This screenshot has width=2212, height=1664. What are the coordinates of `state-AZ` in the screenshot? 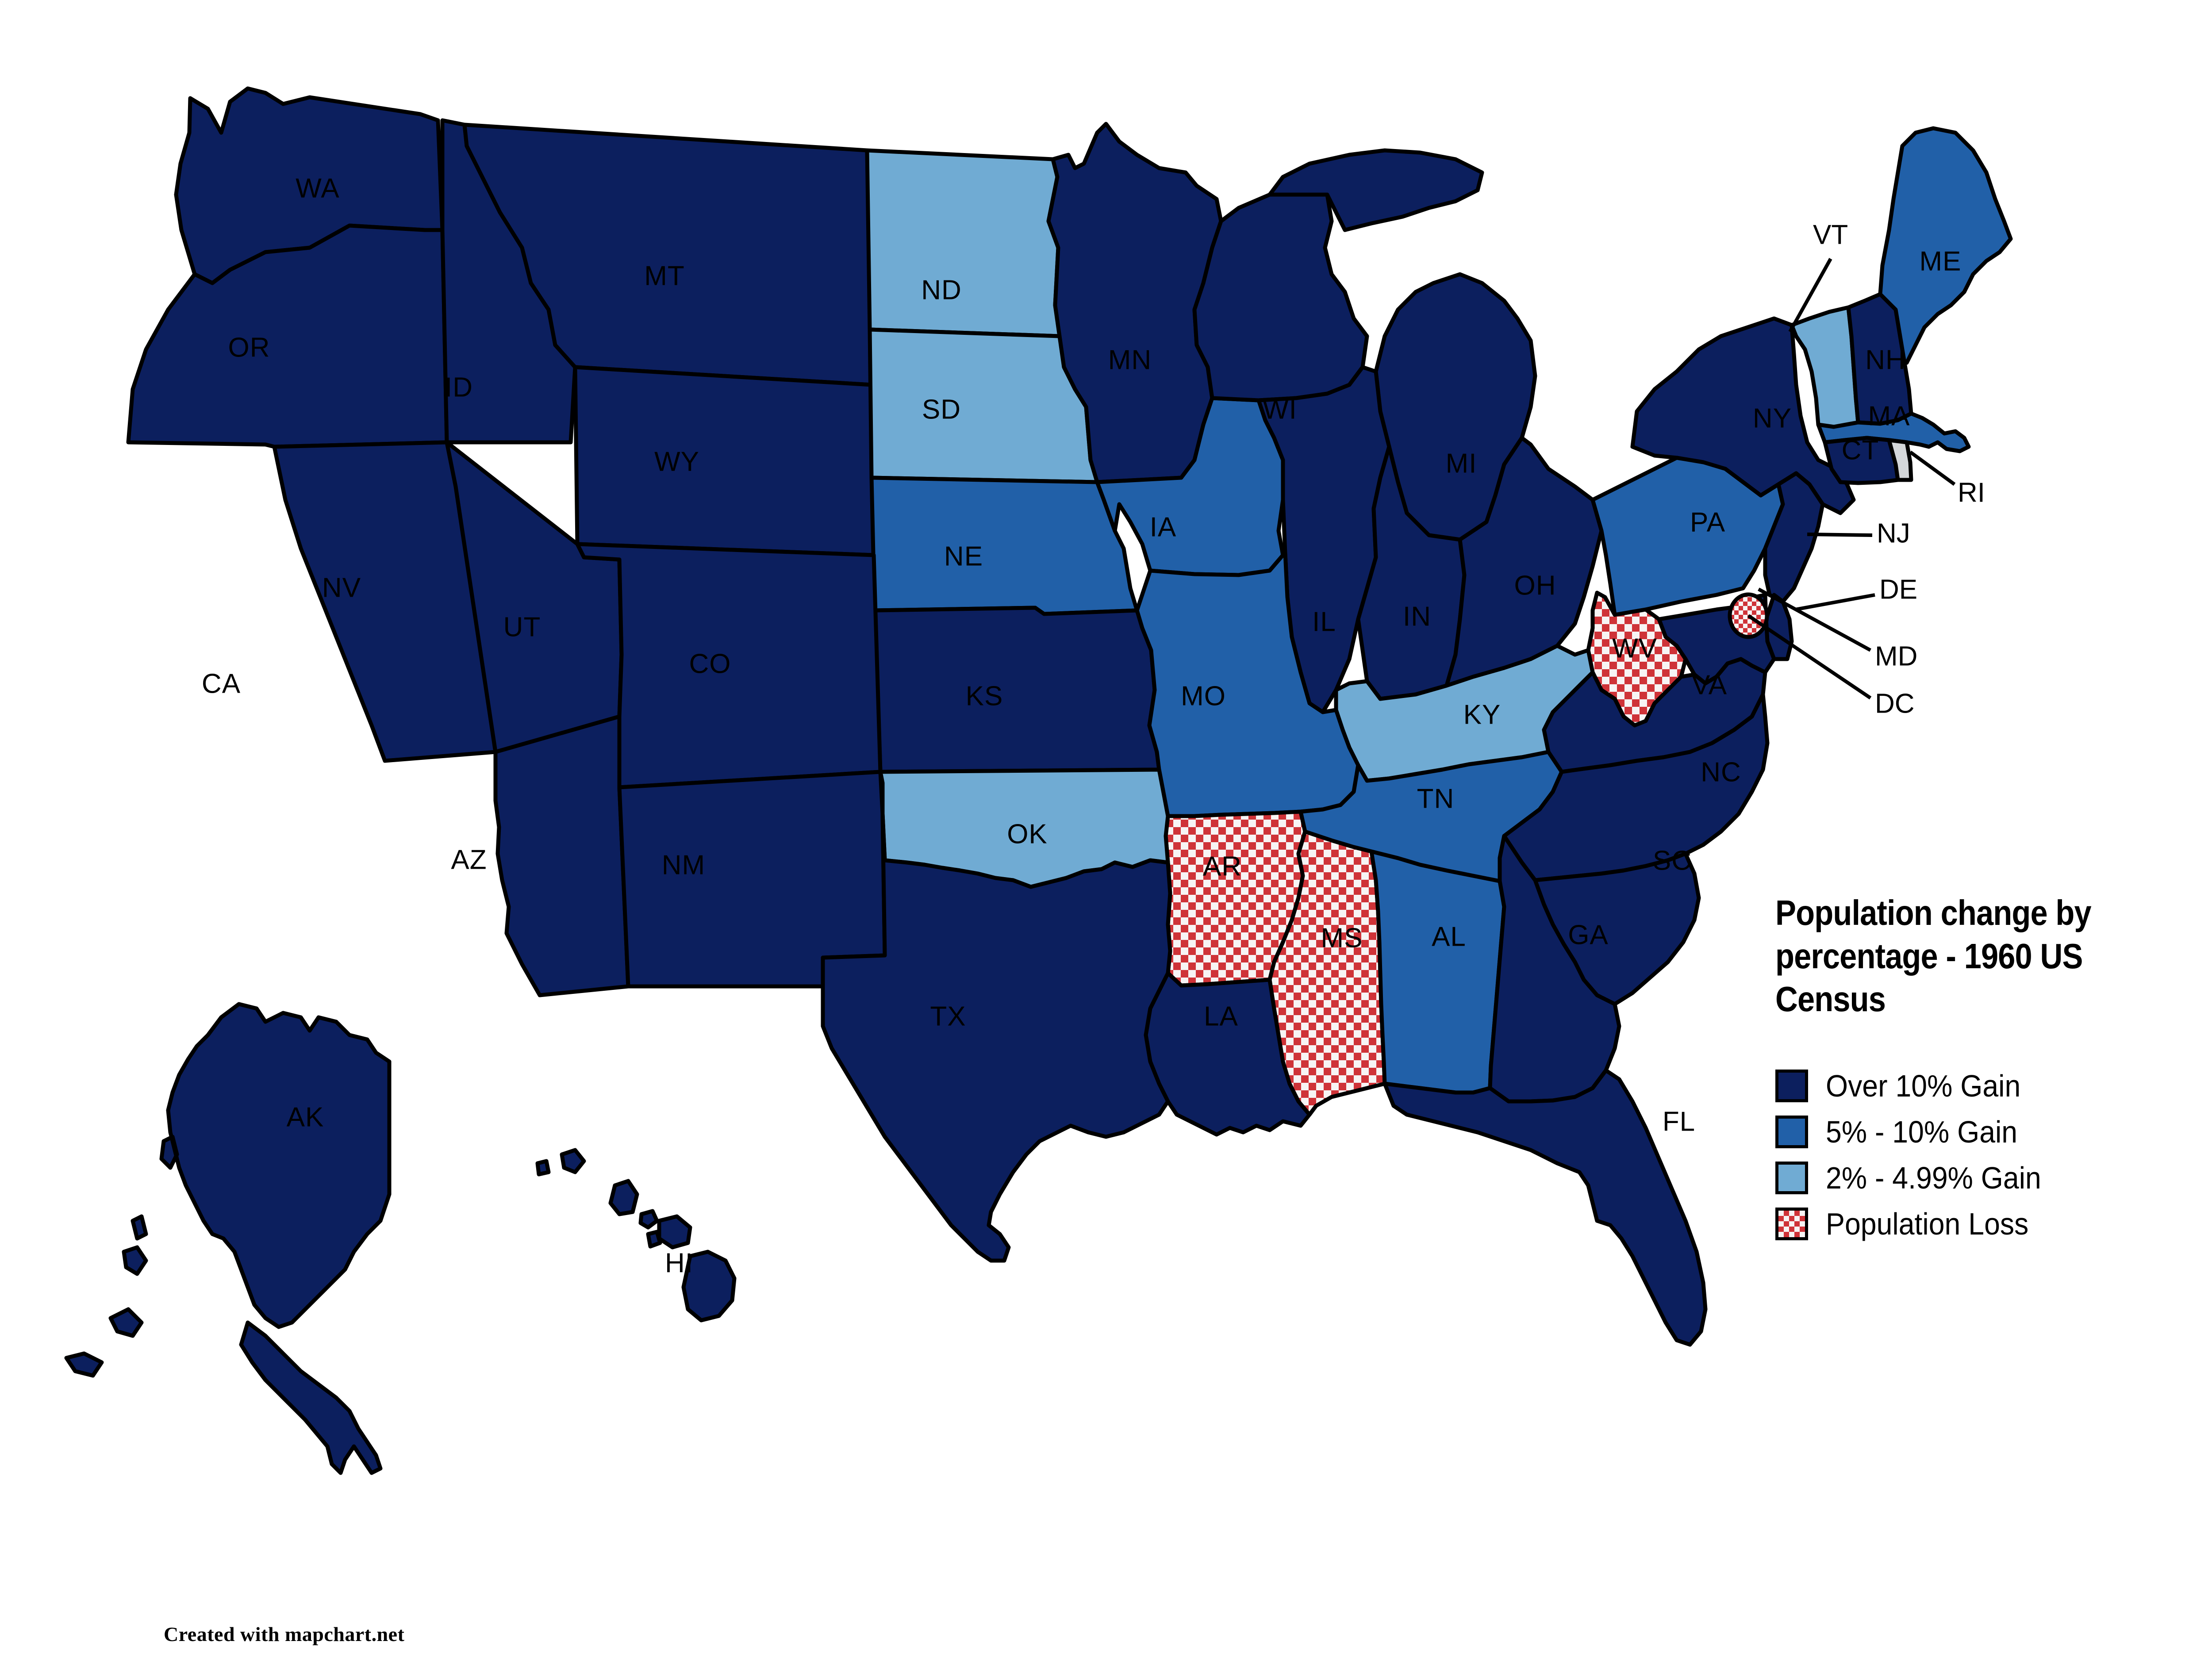 It's located at (561, 855).